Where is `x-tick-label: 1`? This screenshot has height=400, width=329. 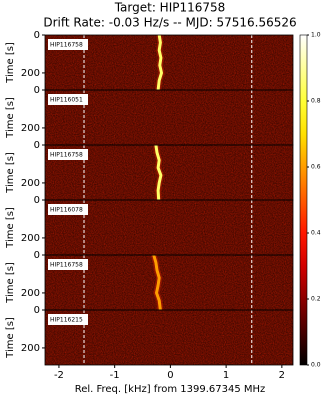 x-tick-label: 1 is located at coordinates (226, 375).